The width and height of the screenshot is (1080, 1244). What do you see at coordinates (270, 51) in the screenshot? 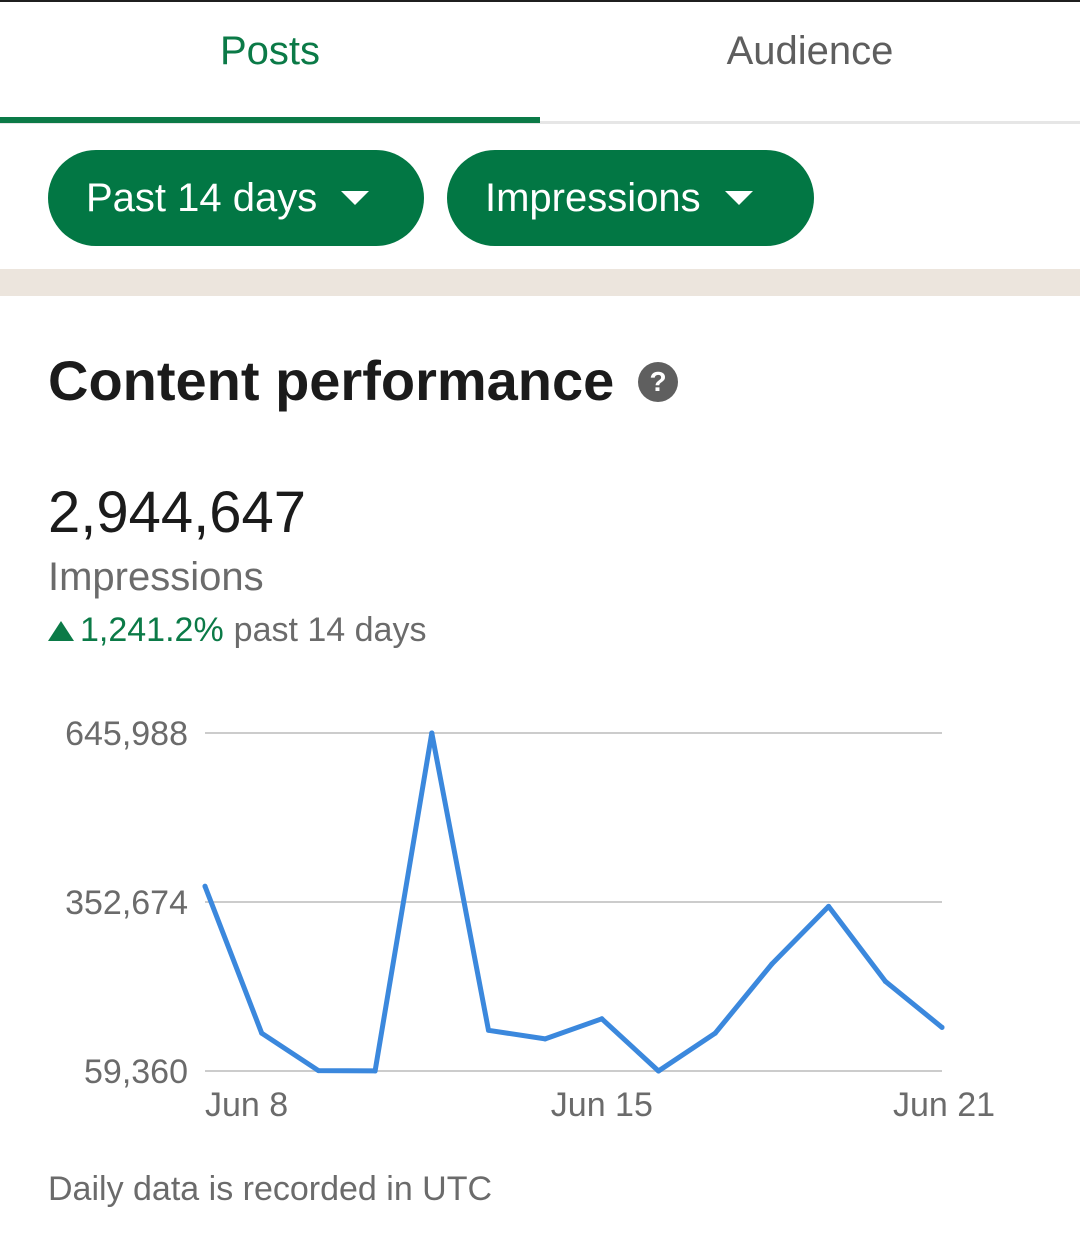
I see `tab-posts: Posts` at bounding box center [270, 51].